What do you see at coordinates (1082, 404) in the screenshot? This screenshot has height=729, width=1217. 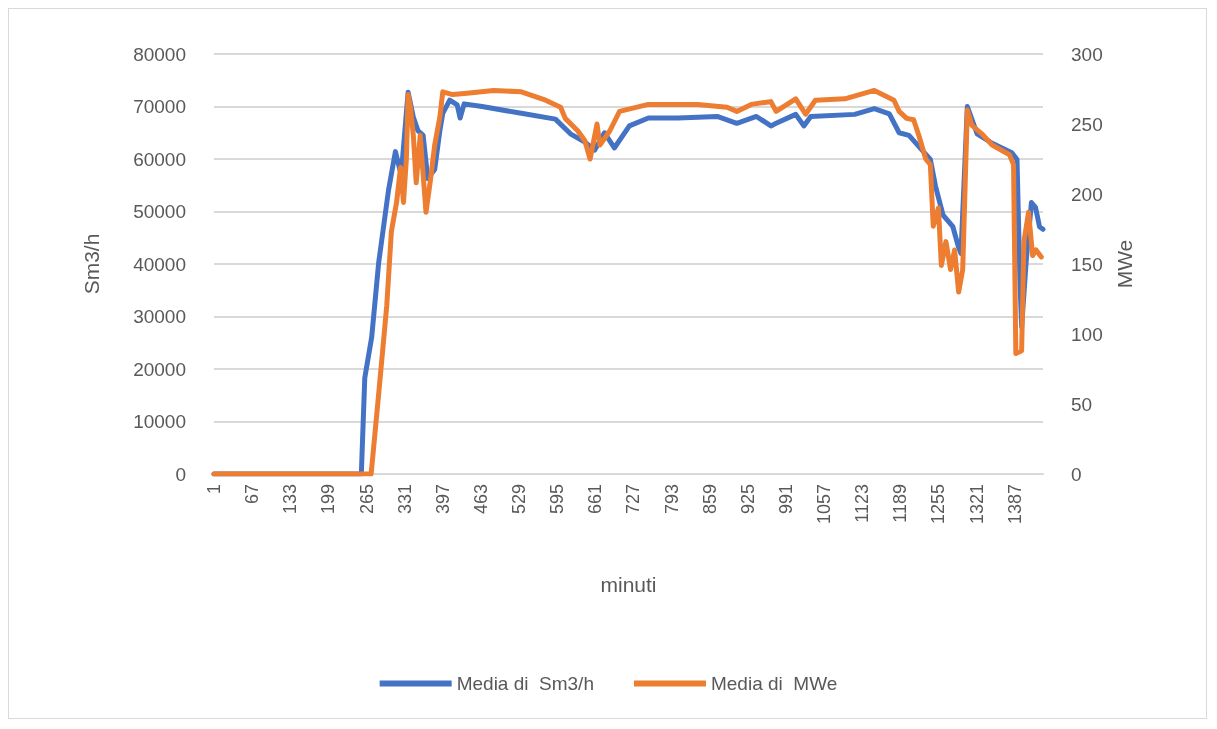 I see `y2-tick-label: 50` at bounding box center [1082, 404].